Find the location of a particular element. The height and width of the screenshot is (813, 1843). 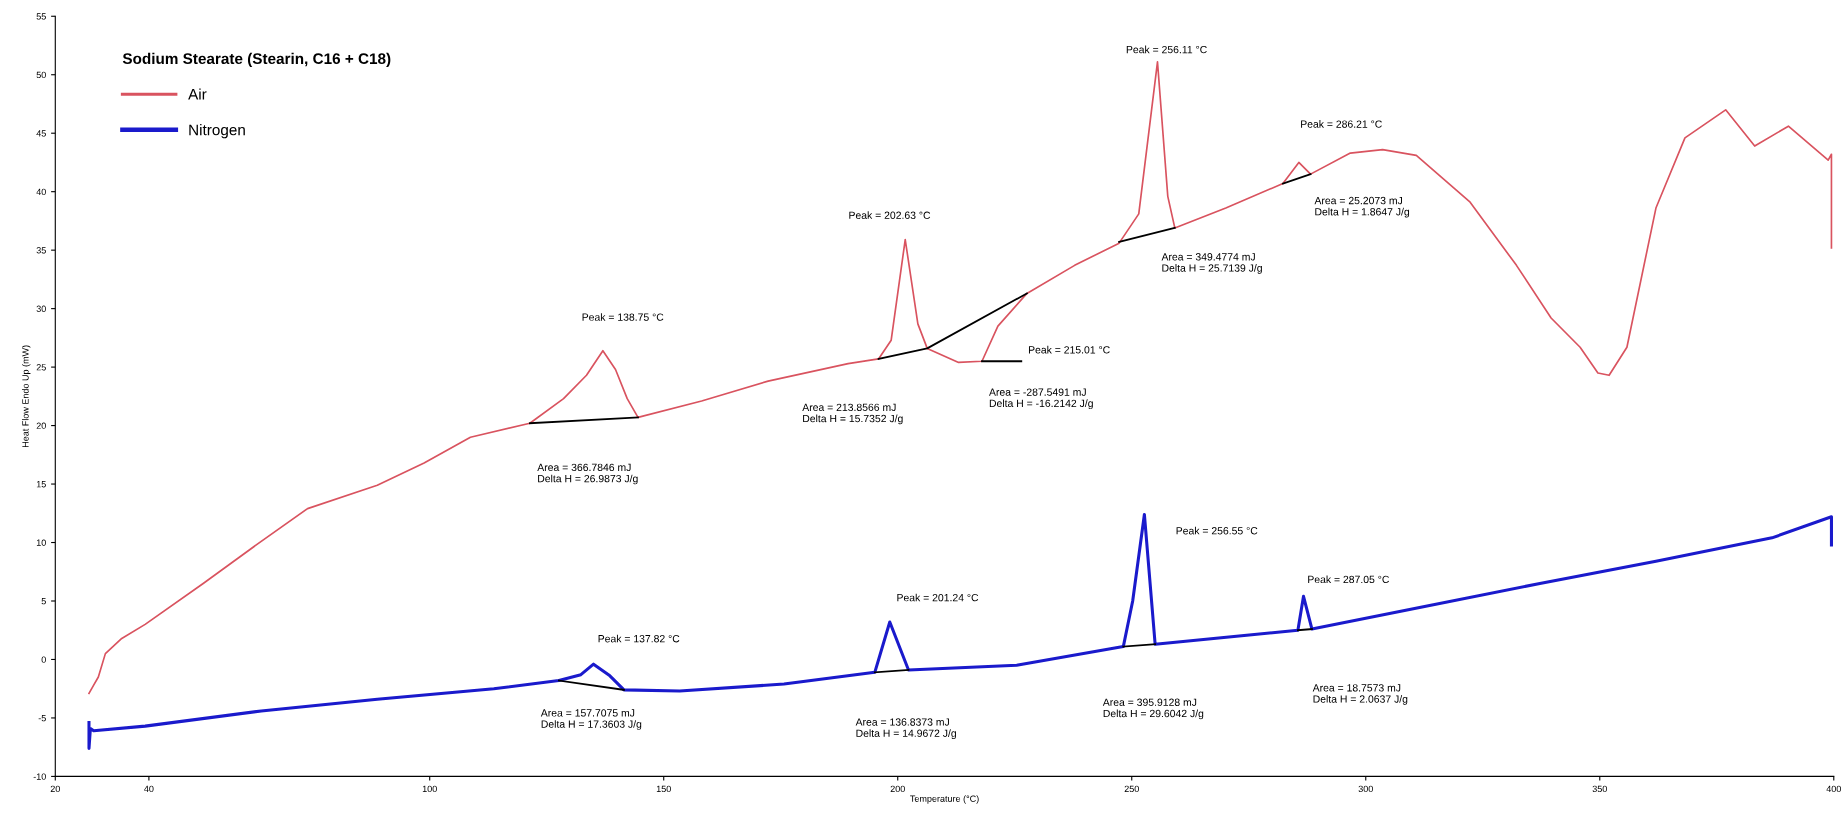

y-tick-label: 15 is located at coordinates (41, 484).